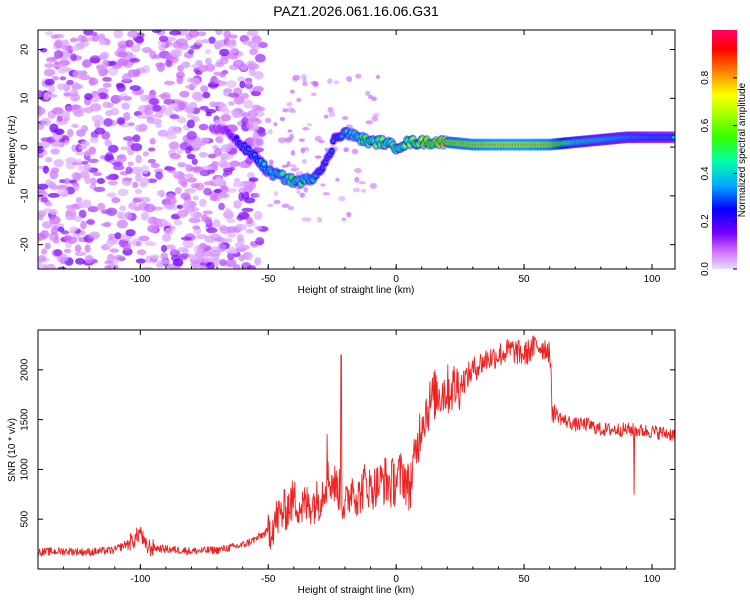  What do you see at coordinates (356, 290) in the screenshot?
I see `spectrogram-xlabel: Height of straight line (km)` at bounding box center [356, 290].